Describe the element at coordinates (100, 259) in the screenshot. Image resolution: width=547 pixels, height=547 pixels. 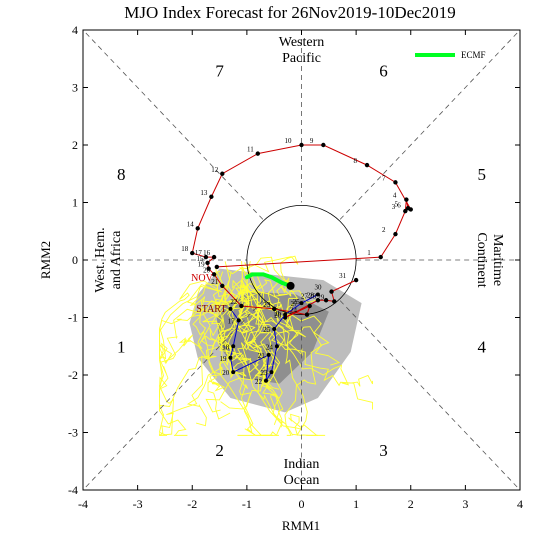
I see `region-label-left: West. Hem.` at that location.